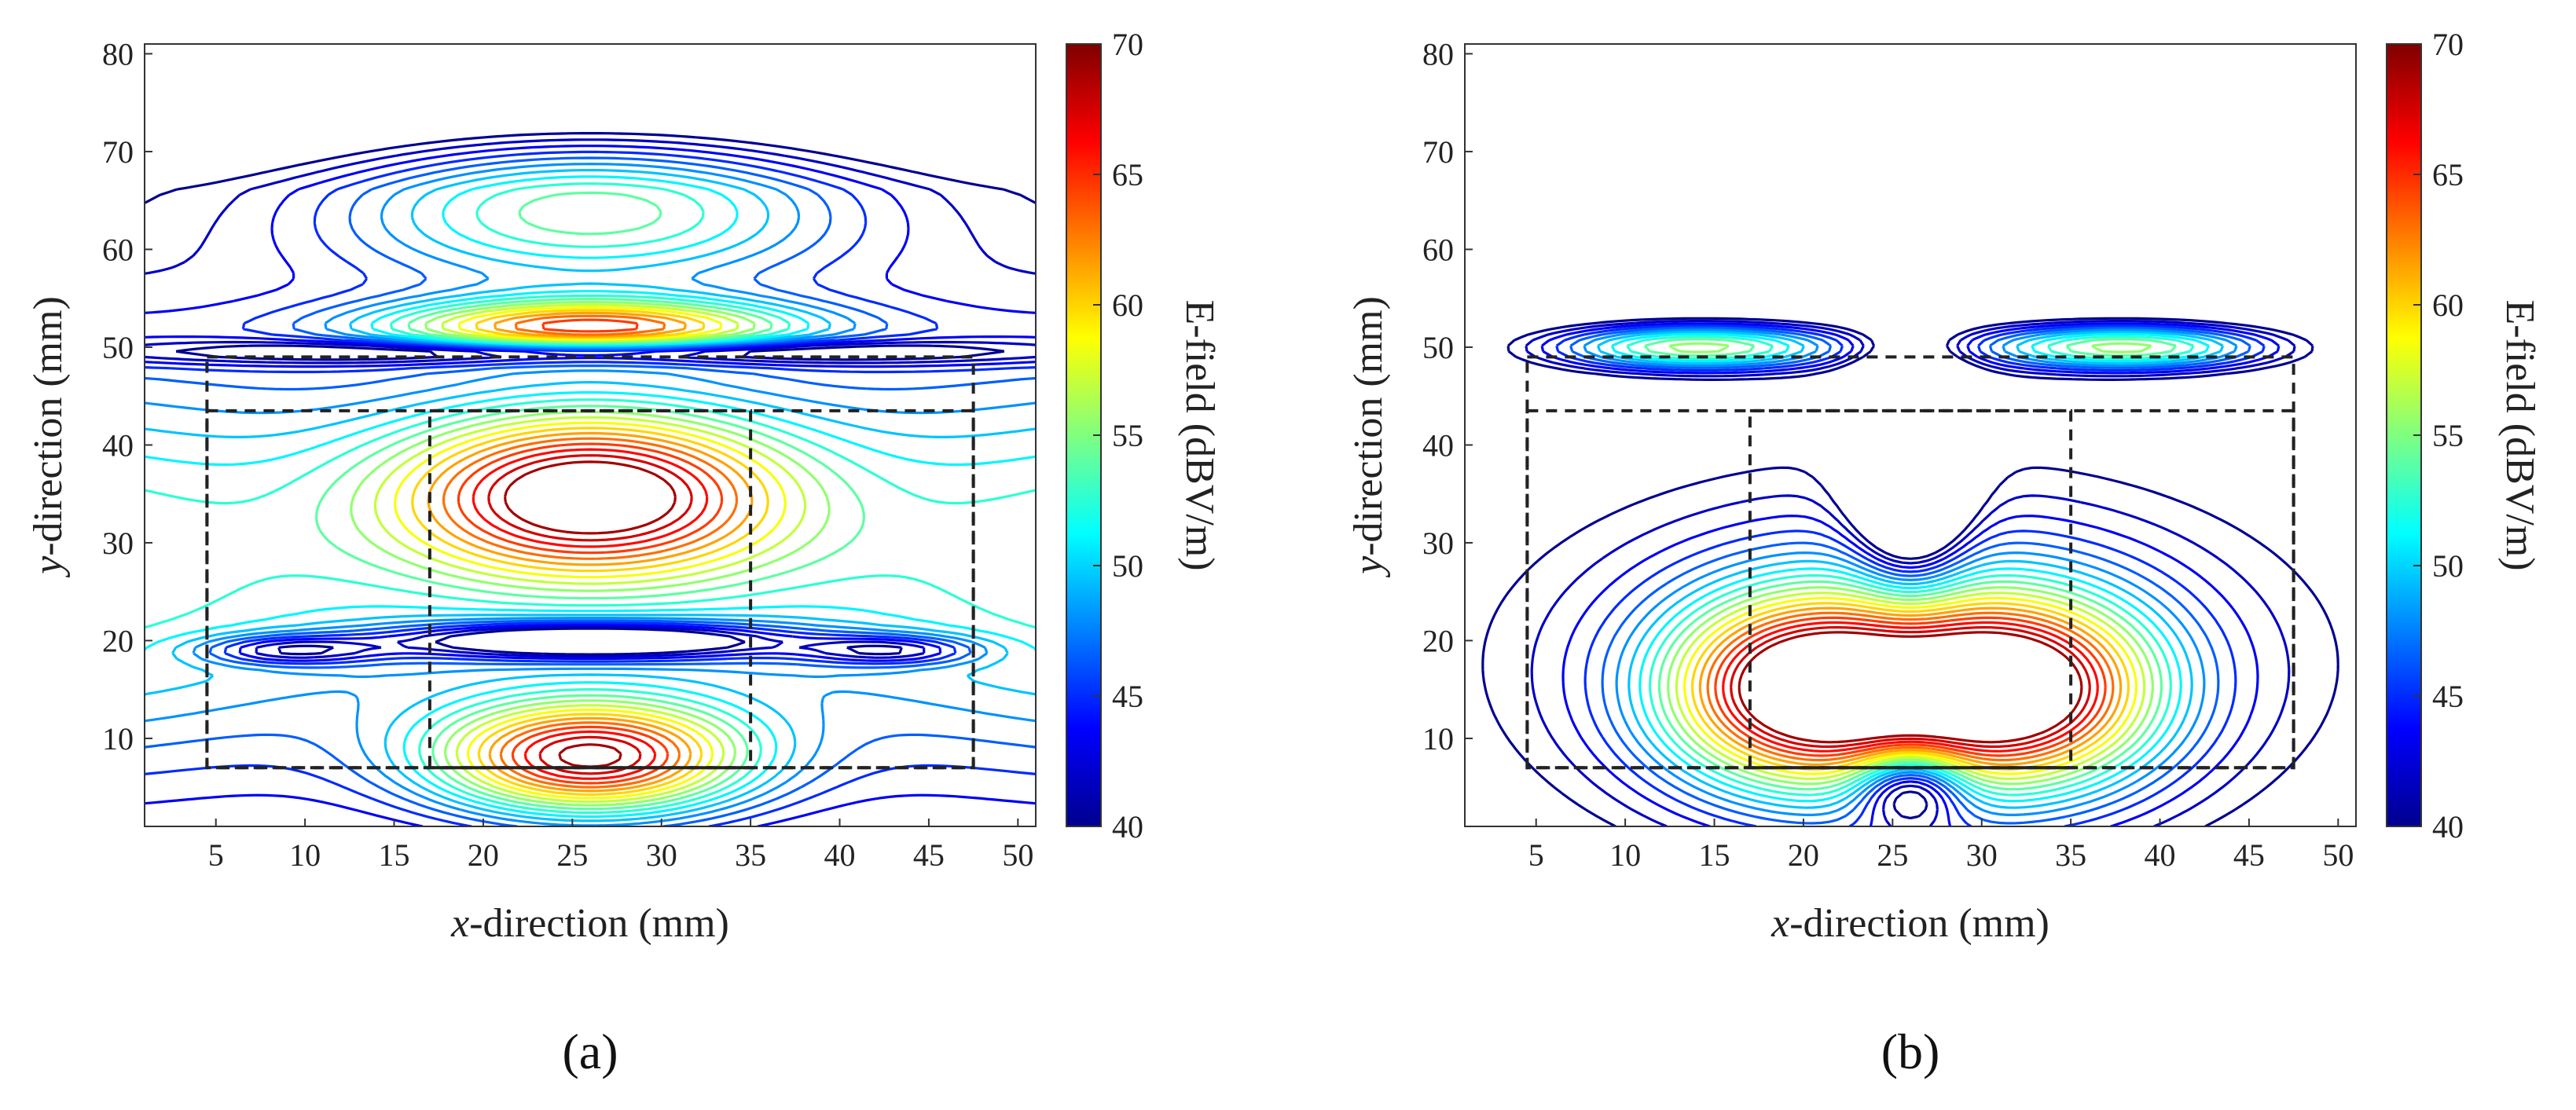 This screenshot has width=2576, height=1110. I want to click on panel-label-b: (b), so click(1910, 1051).